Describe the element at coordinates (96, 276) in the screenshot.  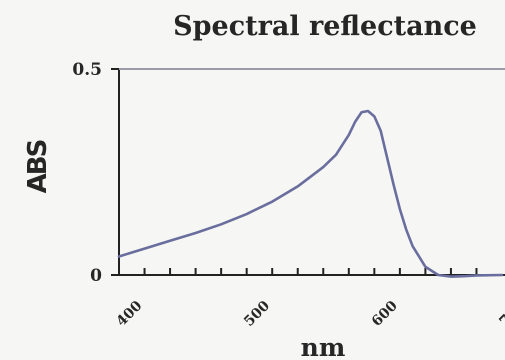
I see `y-tick-label-0: 0` at that location.